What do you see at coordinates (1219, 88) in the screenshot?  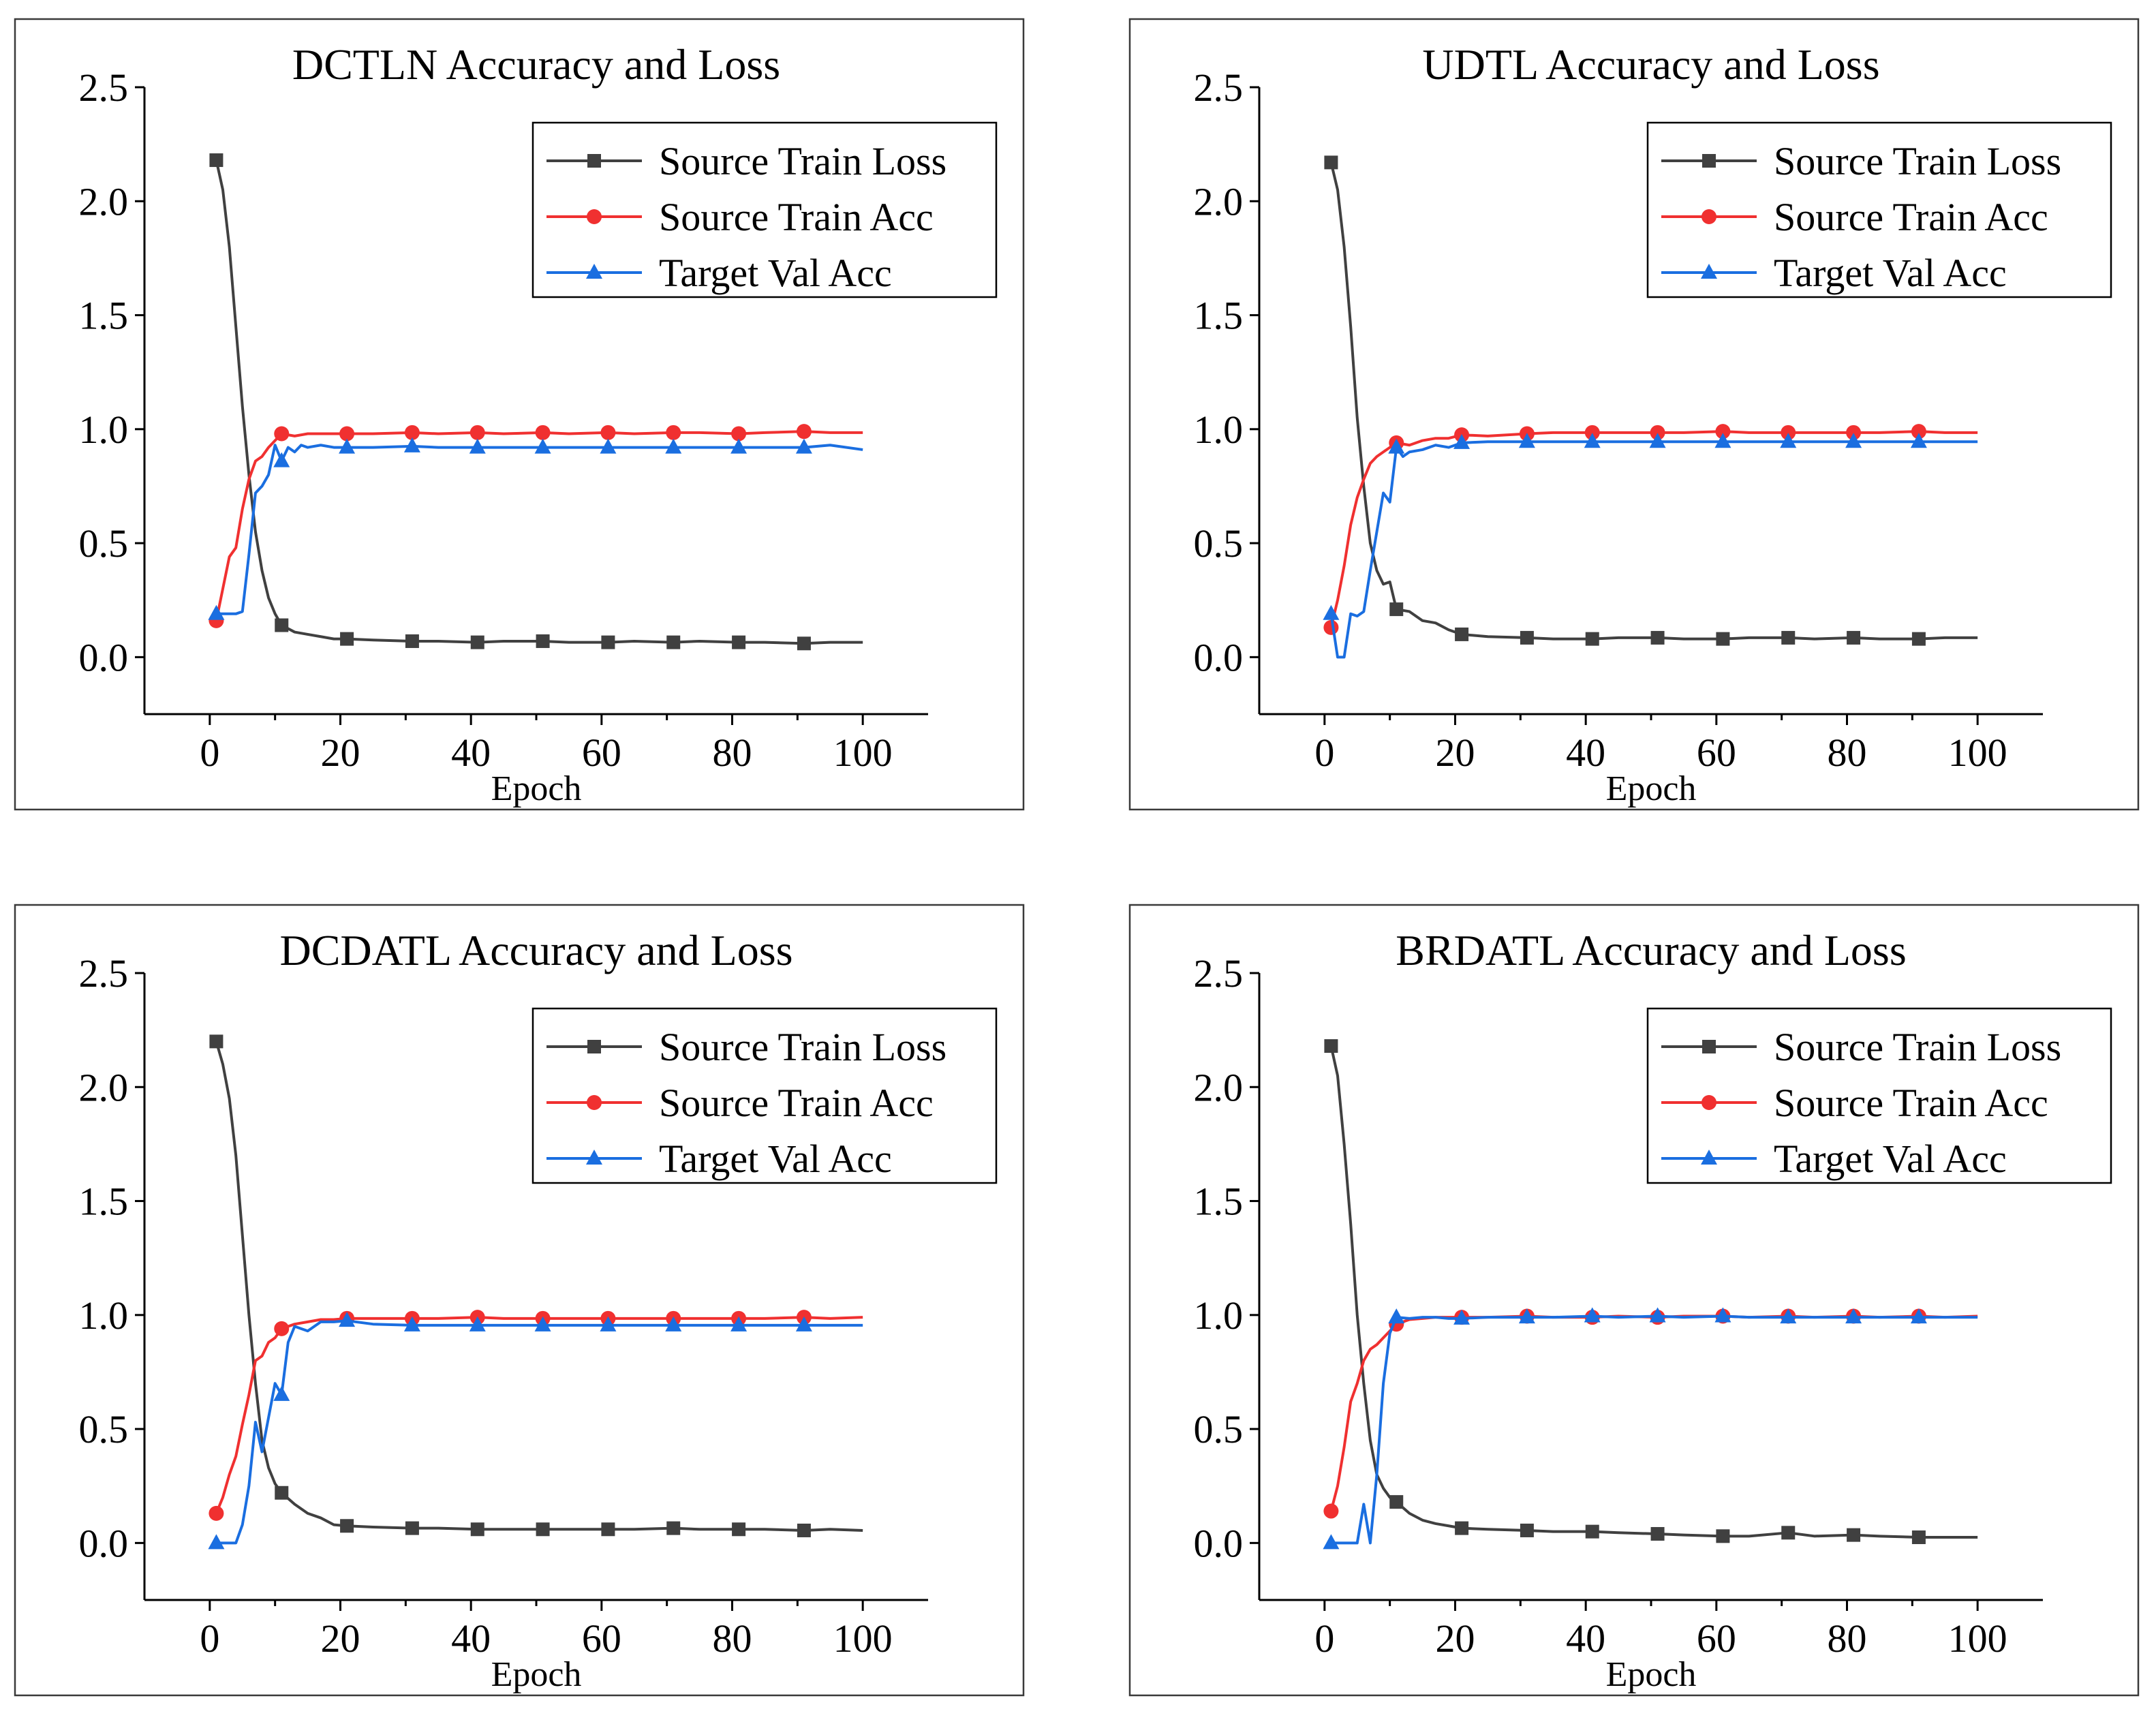 I see `y-tick-label: 2.5` at bounding box center [1219, 88].